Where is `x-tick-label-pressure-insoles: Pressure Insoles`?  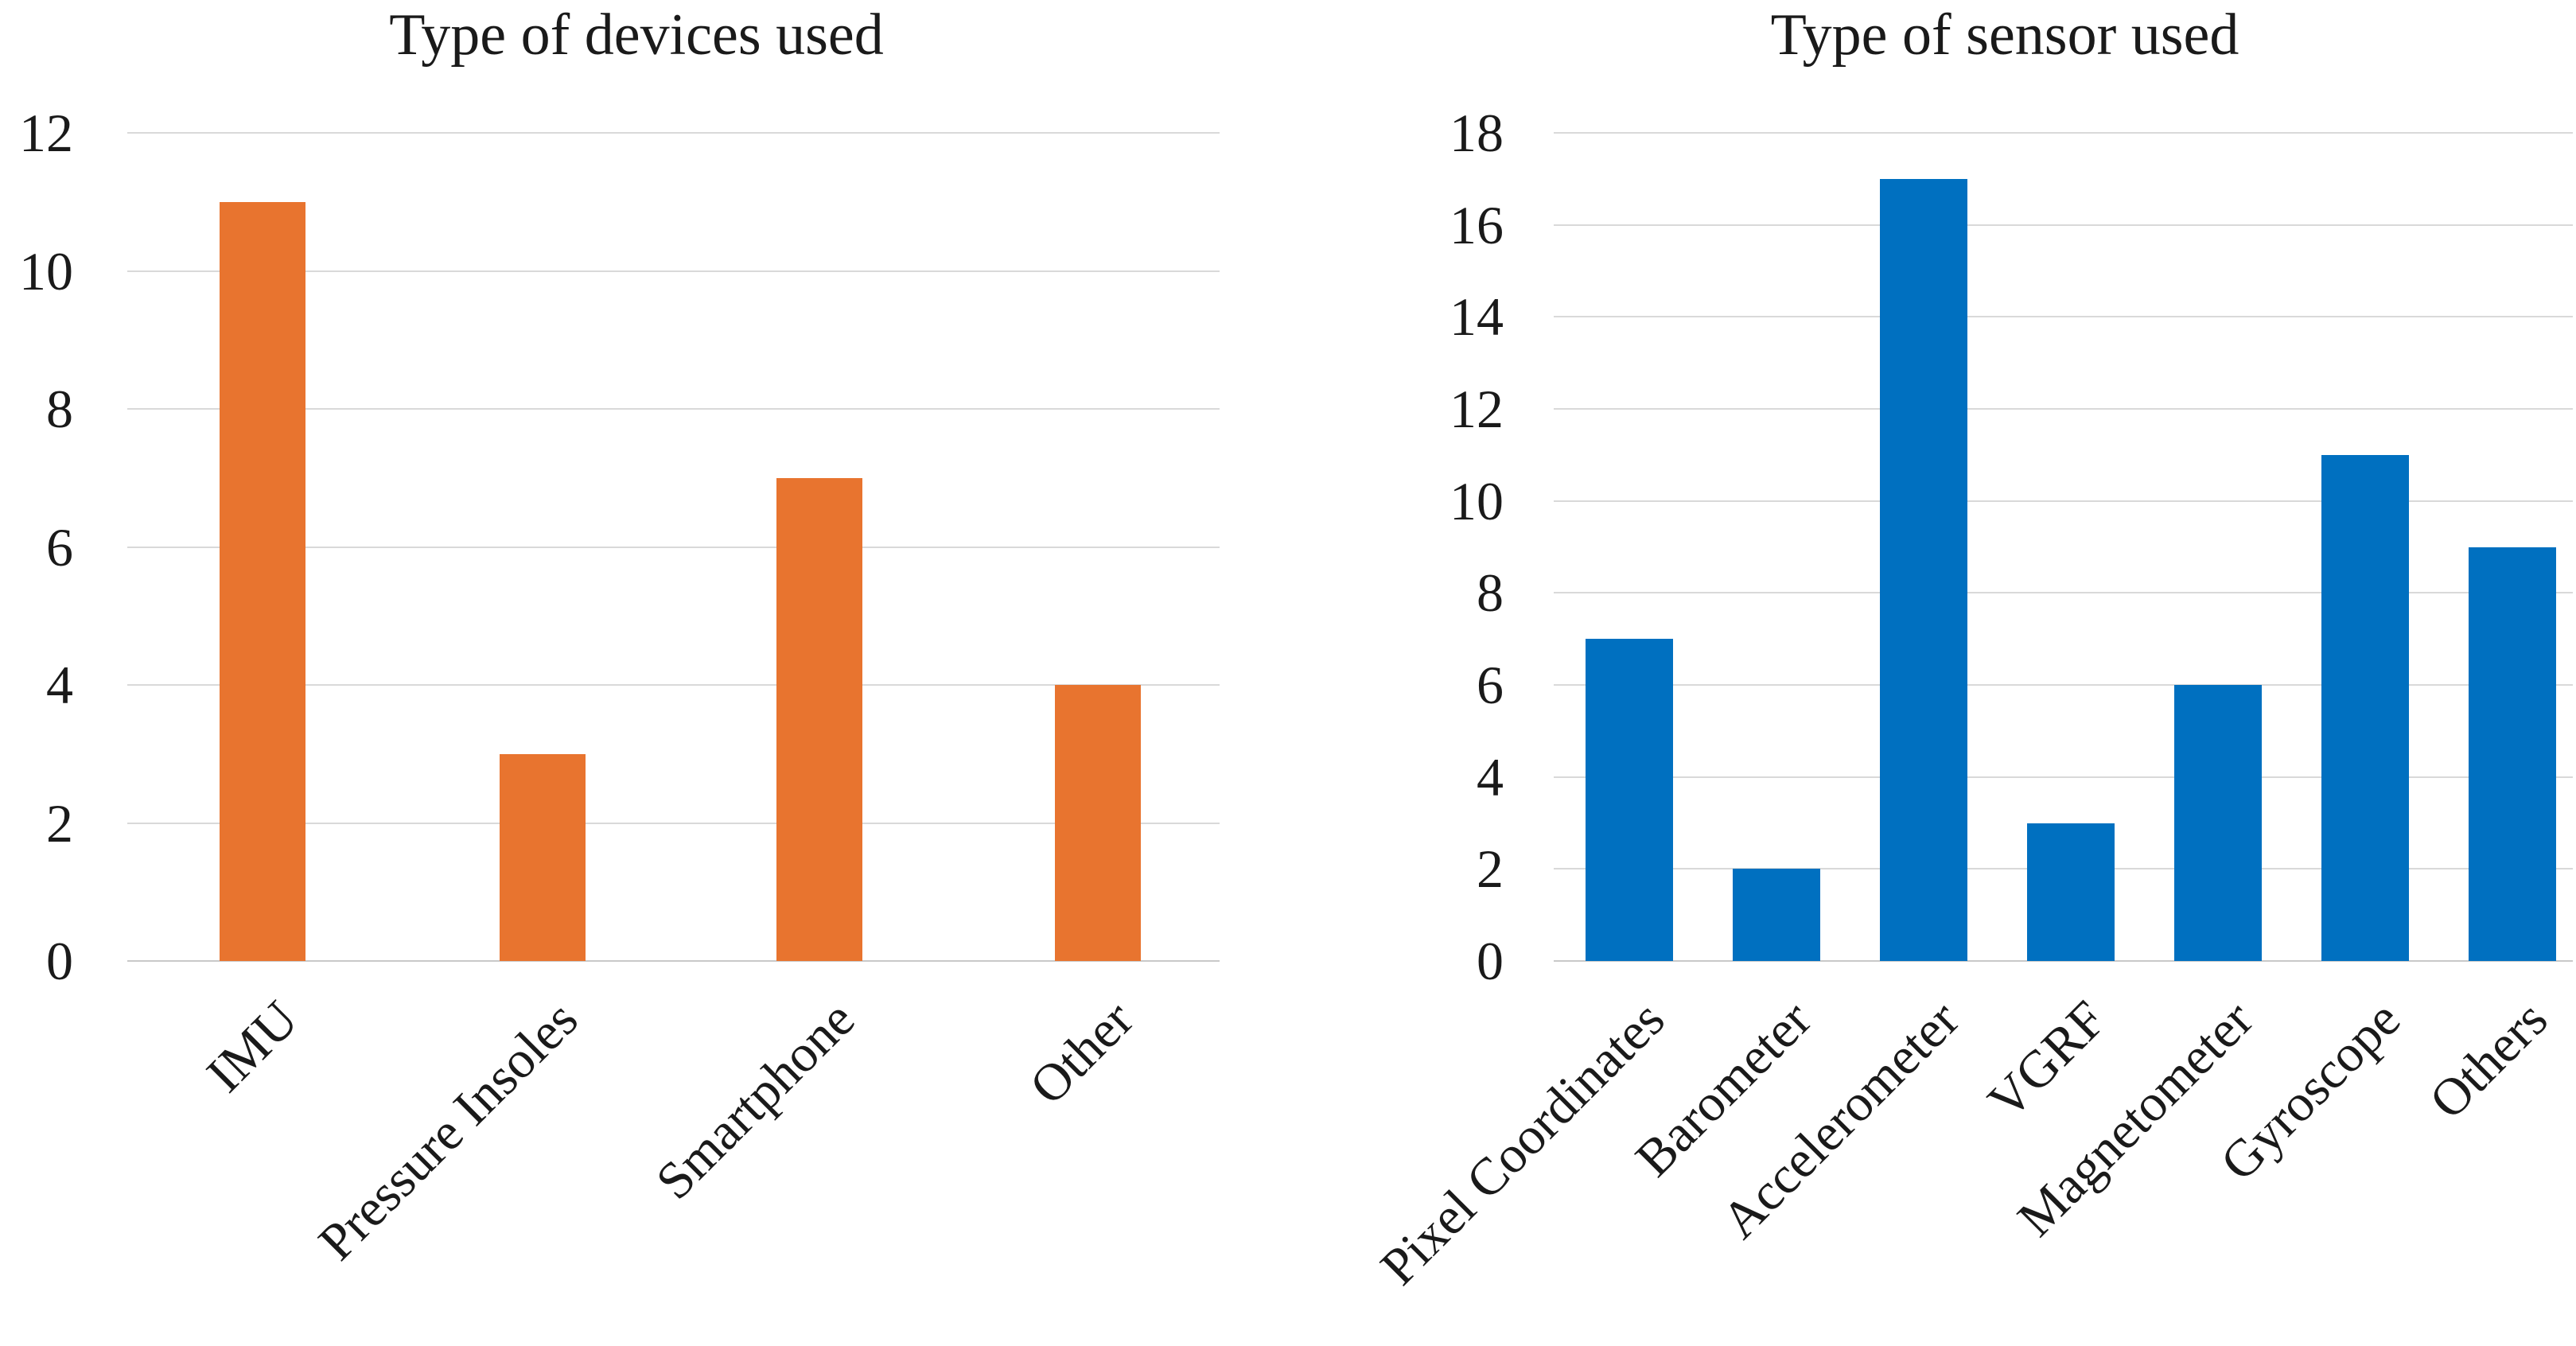
x-tick-label-pressure-insoles: Pressure Insoles is located at coordinates (449, 1131).